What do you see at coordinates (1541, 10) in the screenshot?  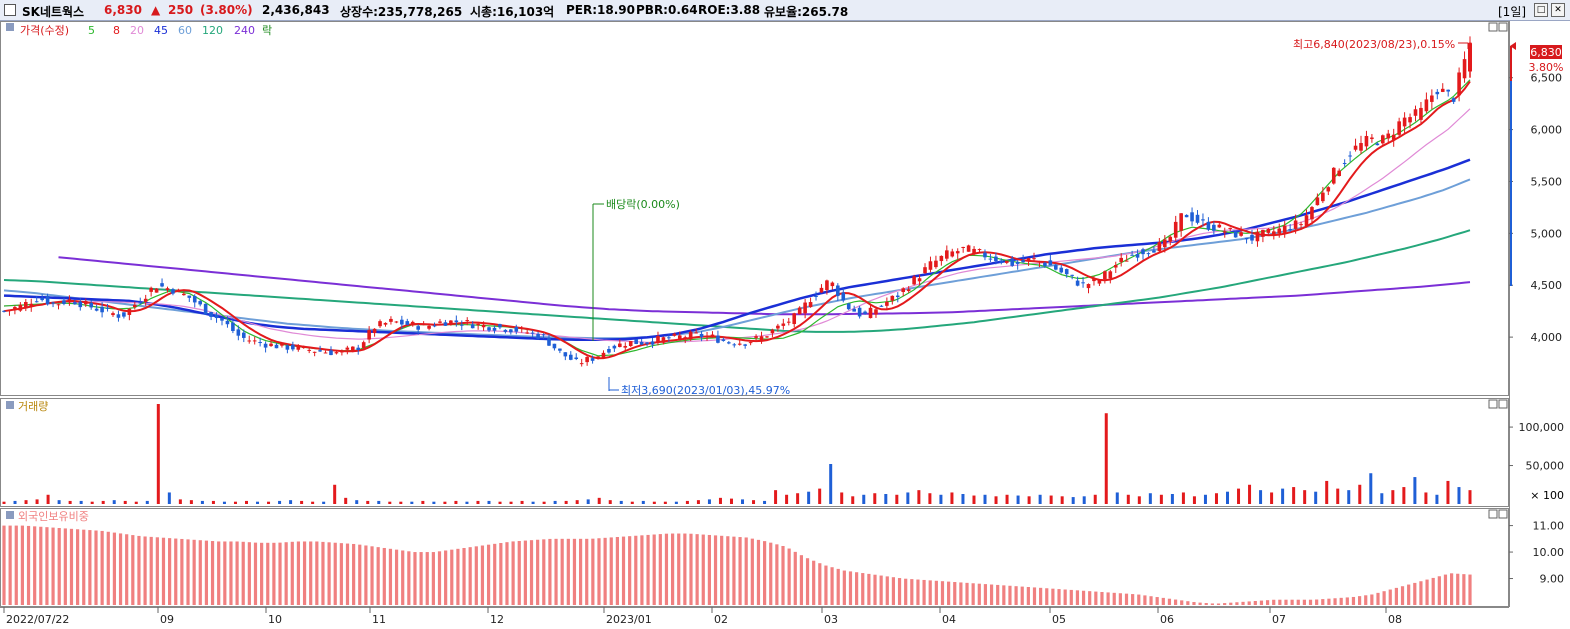 I see `maximize-icon: □` at bounding box center [1541, 10].